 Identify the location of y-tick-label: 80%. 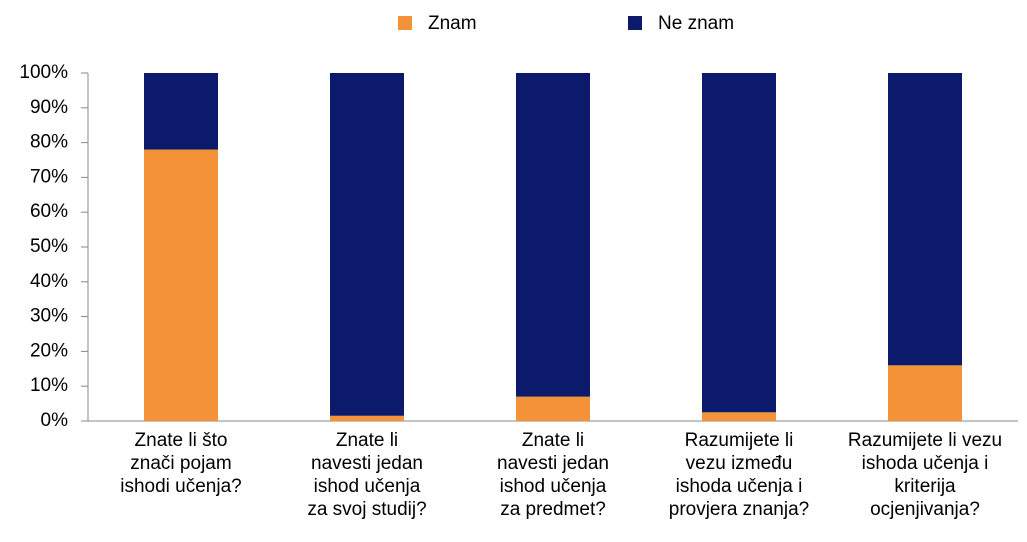
(49, 142).